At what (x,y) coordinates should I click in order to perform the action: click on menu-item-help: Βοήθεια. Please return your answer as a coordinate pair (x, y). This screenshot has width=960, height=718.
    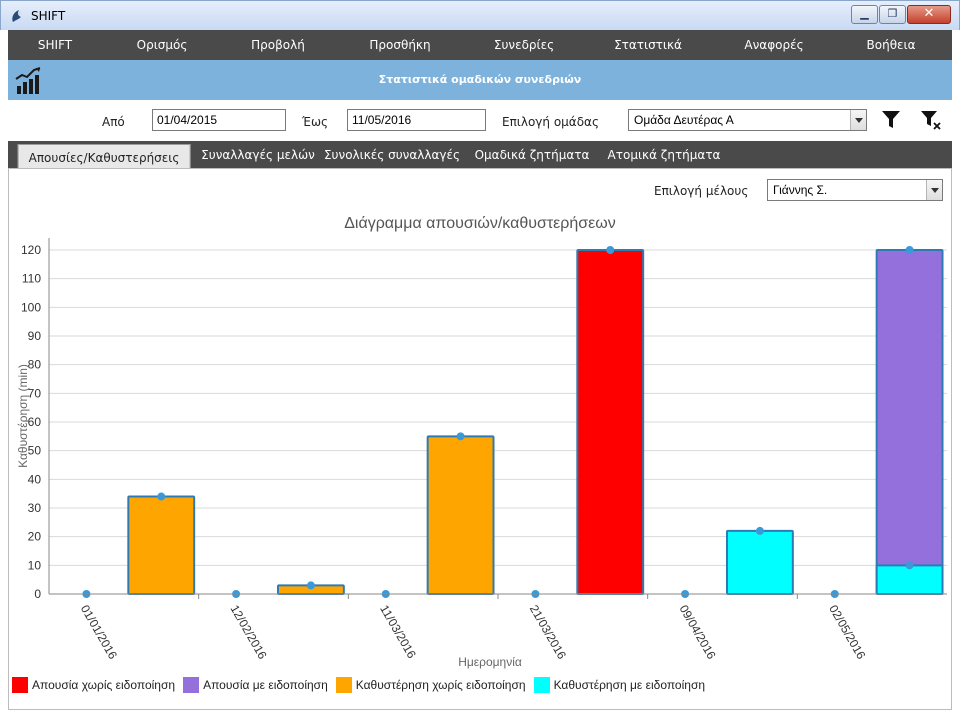
    Looking at the image, I should click on (891, 45).